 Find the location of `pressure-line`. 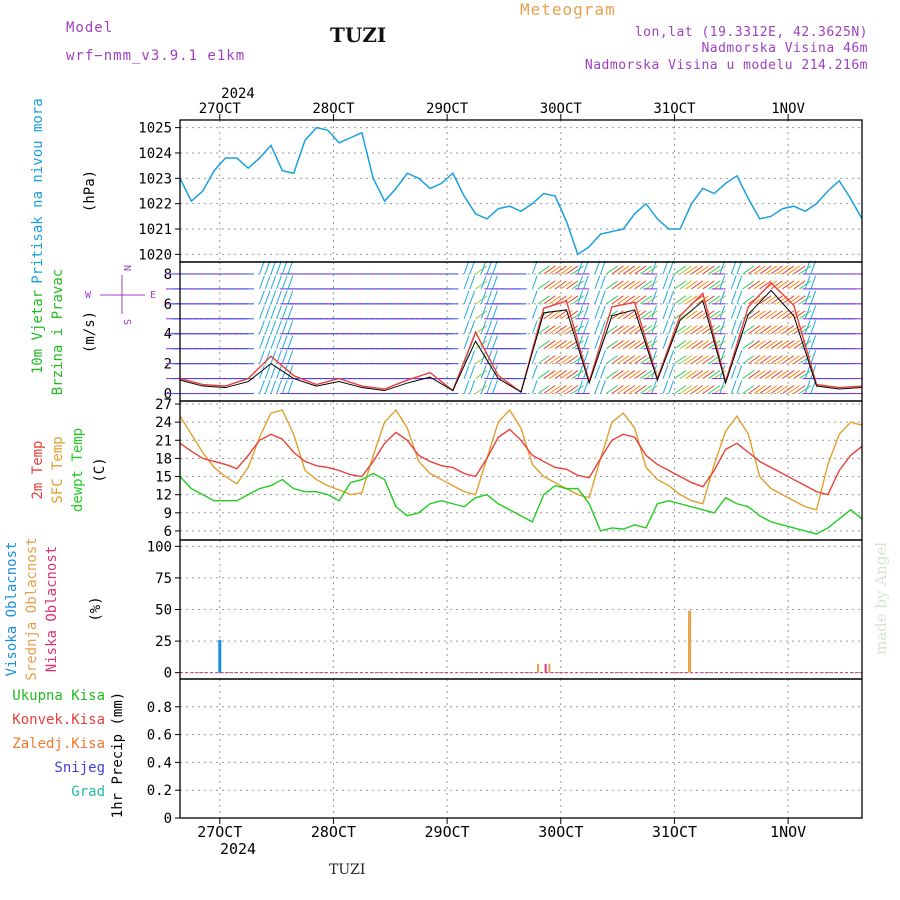

pressure-line is located at coordinates (521, 191).